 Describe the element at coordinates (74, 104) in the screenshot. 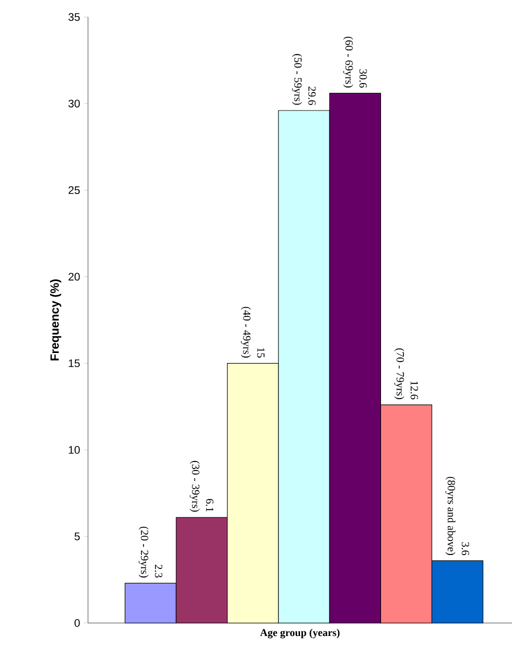

I see `y-tick-label: 30` at that location.